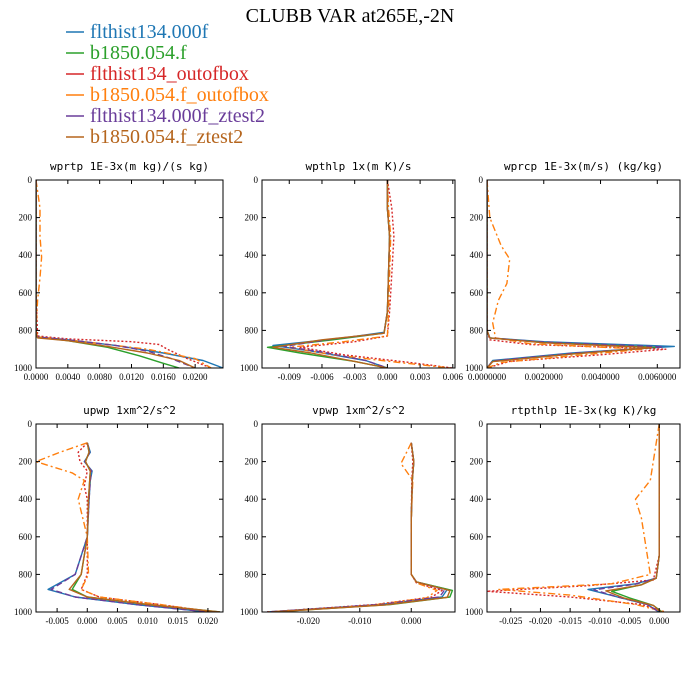 The width and height of the screenshot is (700, 700). I want to click on x-tick-label: 0.005, so click(117, 621).